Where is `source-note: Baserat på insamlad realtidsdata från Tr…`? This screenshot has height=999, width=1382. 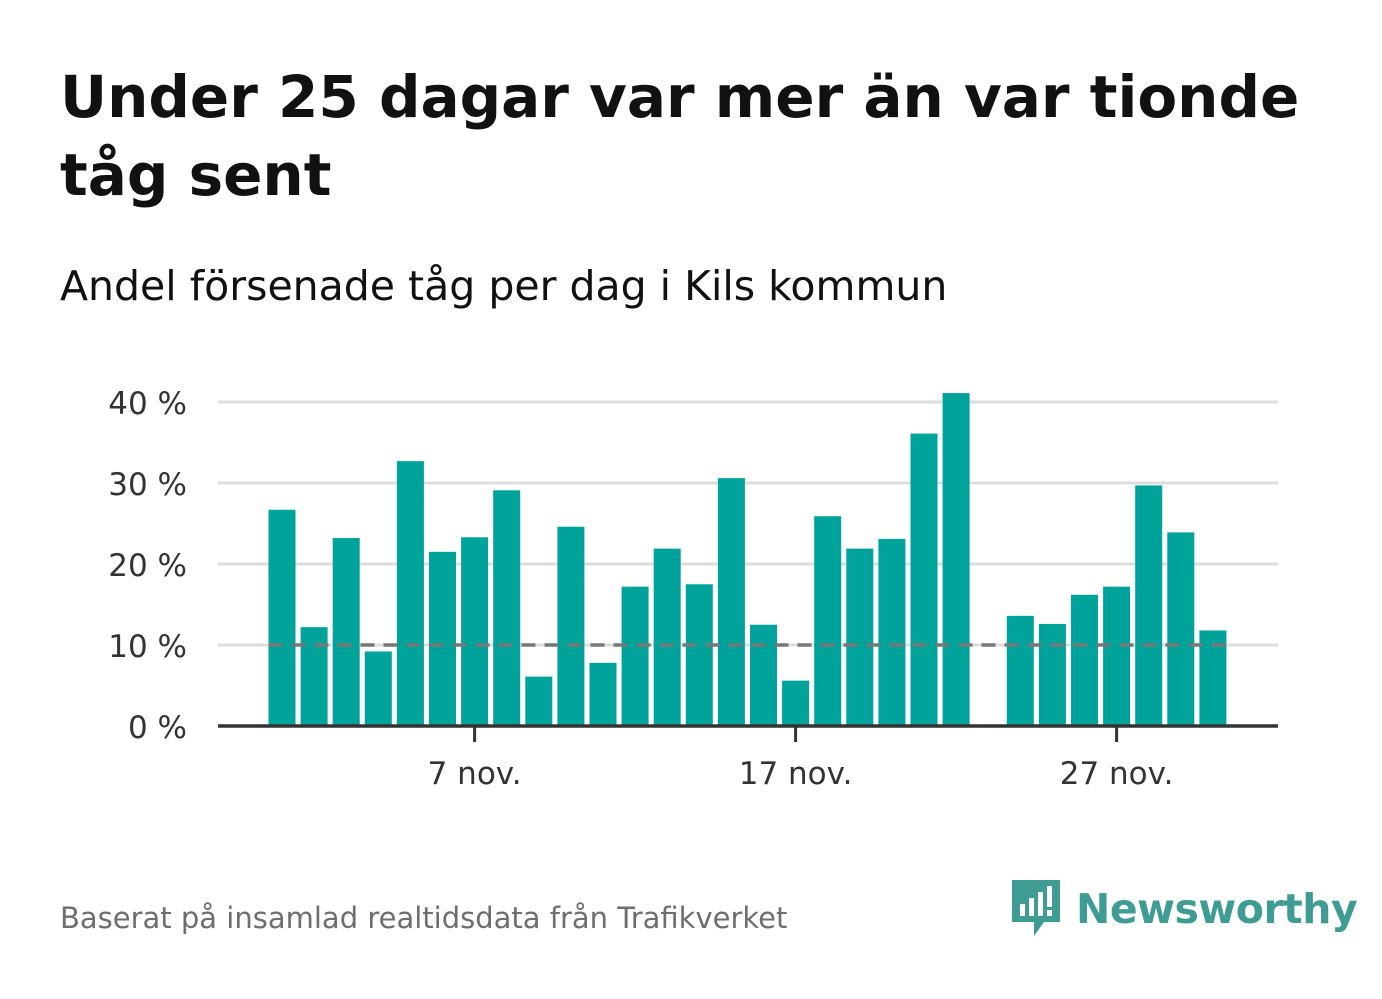
source-note: Baserat på insamlad realtidsdata från Tr… is located at coordinates (424, 918).